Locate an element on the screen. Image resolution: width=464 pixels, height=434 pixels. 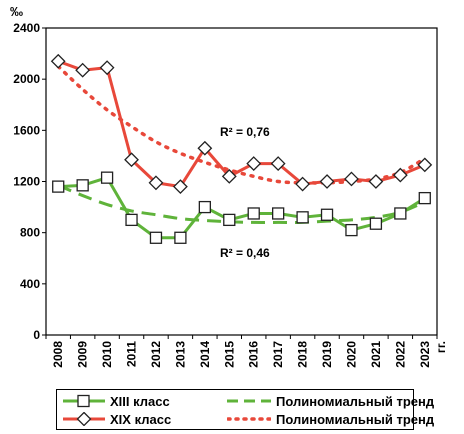
x-tick-label: 2012 is located at coordinates (156, 354).